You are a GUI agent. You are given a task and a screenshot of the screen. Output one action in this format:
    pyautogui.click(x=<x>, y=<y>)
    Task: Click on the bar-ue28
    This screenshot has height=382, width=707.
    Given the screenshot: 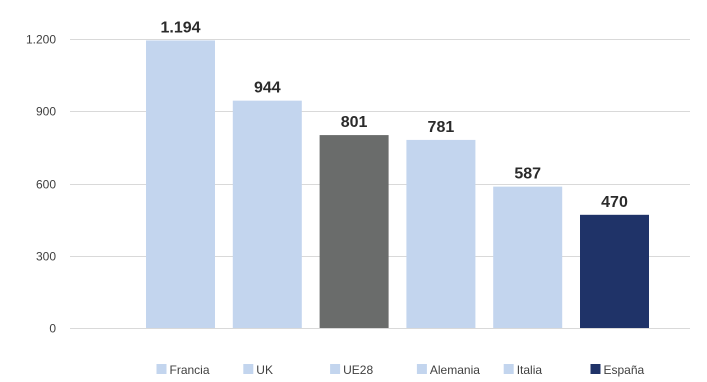 What is the action you would take?
    pyautogui.click(x=354, y=231)
    